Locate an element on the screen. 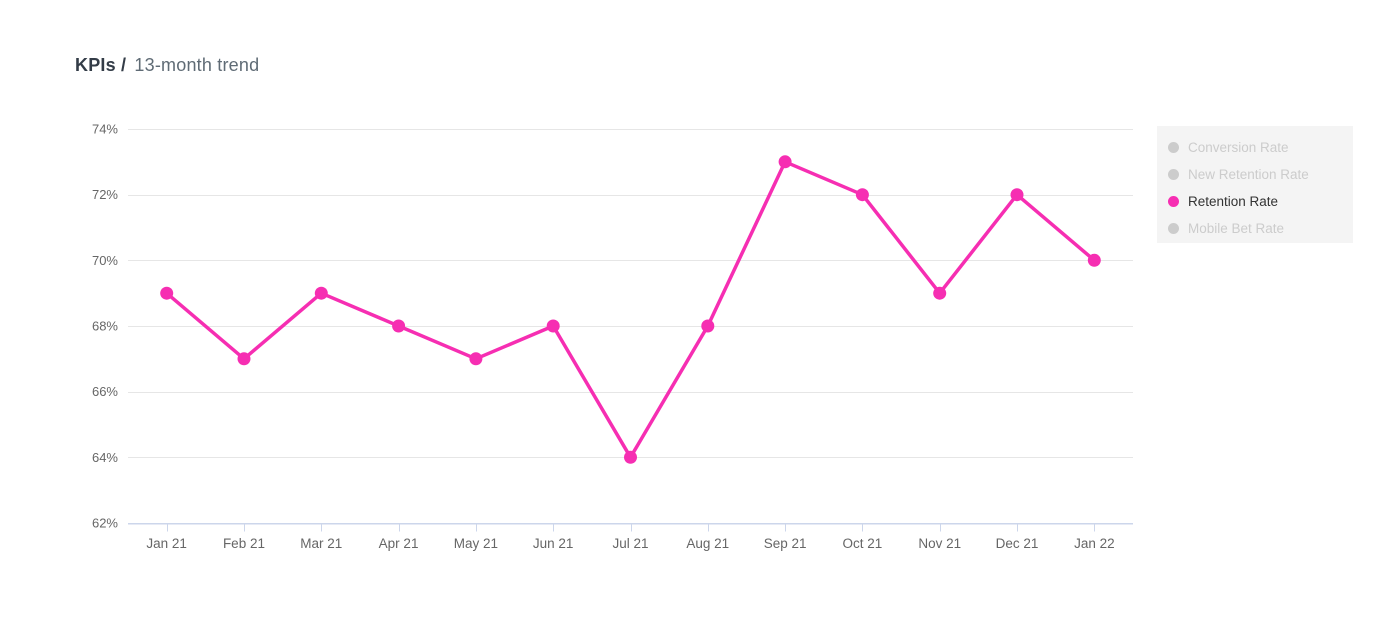 This screenshot has width=1378, height=621. x-tick-label: Nov 21 is located at coordinates (939, 543).